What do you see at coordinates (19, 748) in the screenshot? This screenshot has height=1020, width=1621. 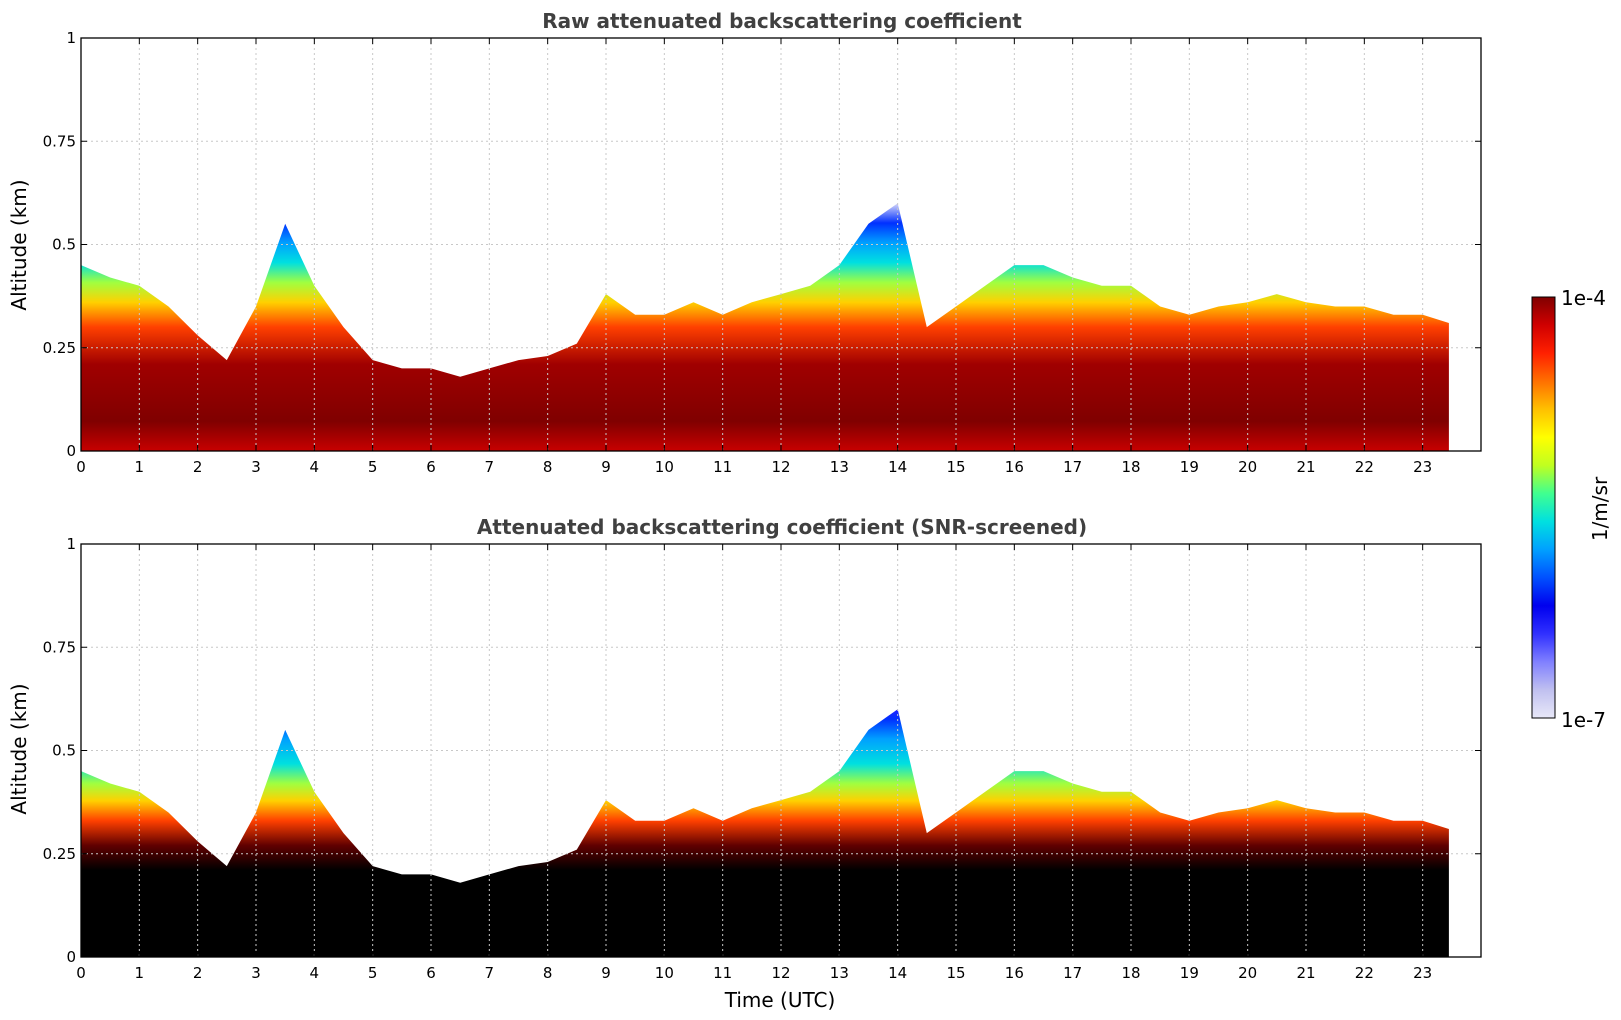 I see `ylabel-screened: Altitude (km)` at bounding box center [19, 748].